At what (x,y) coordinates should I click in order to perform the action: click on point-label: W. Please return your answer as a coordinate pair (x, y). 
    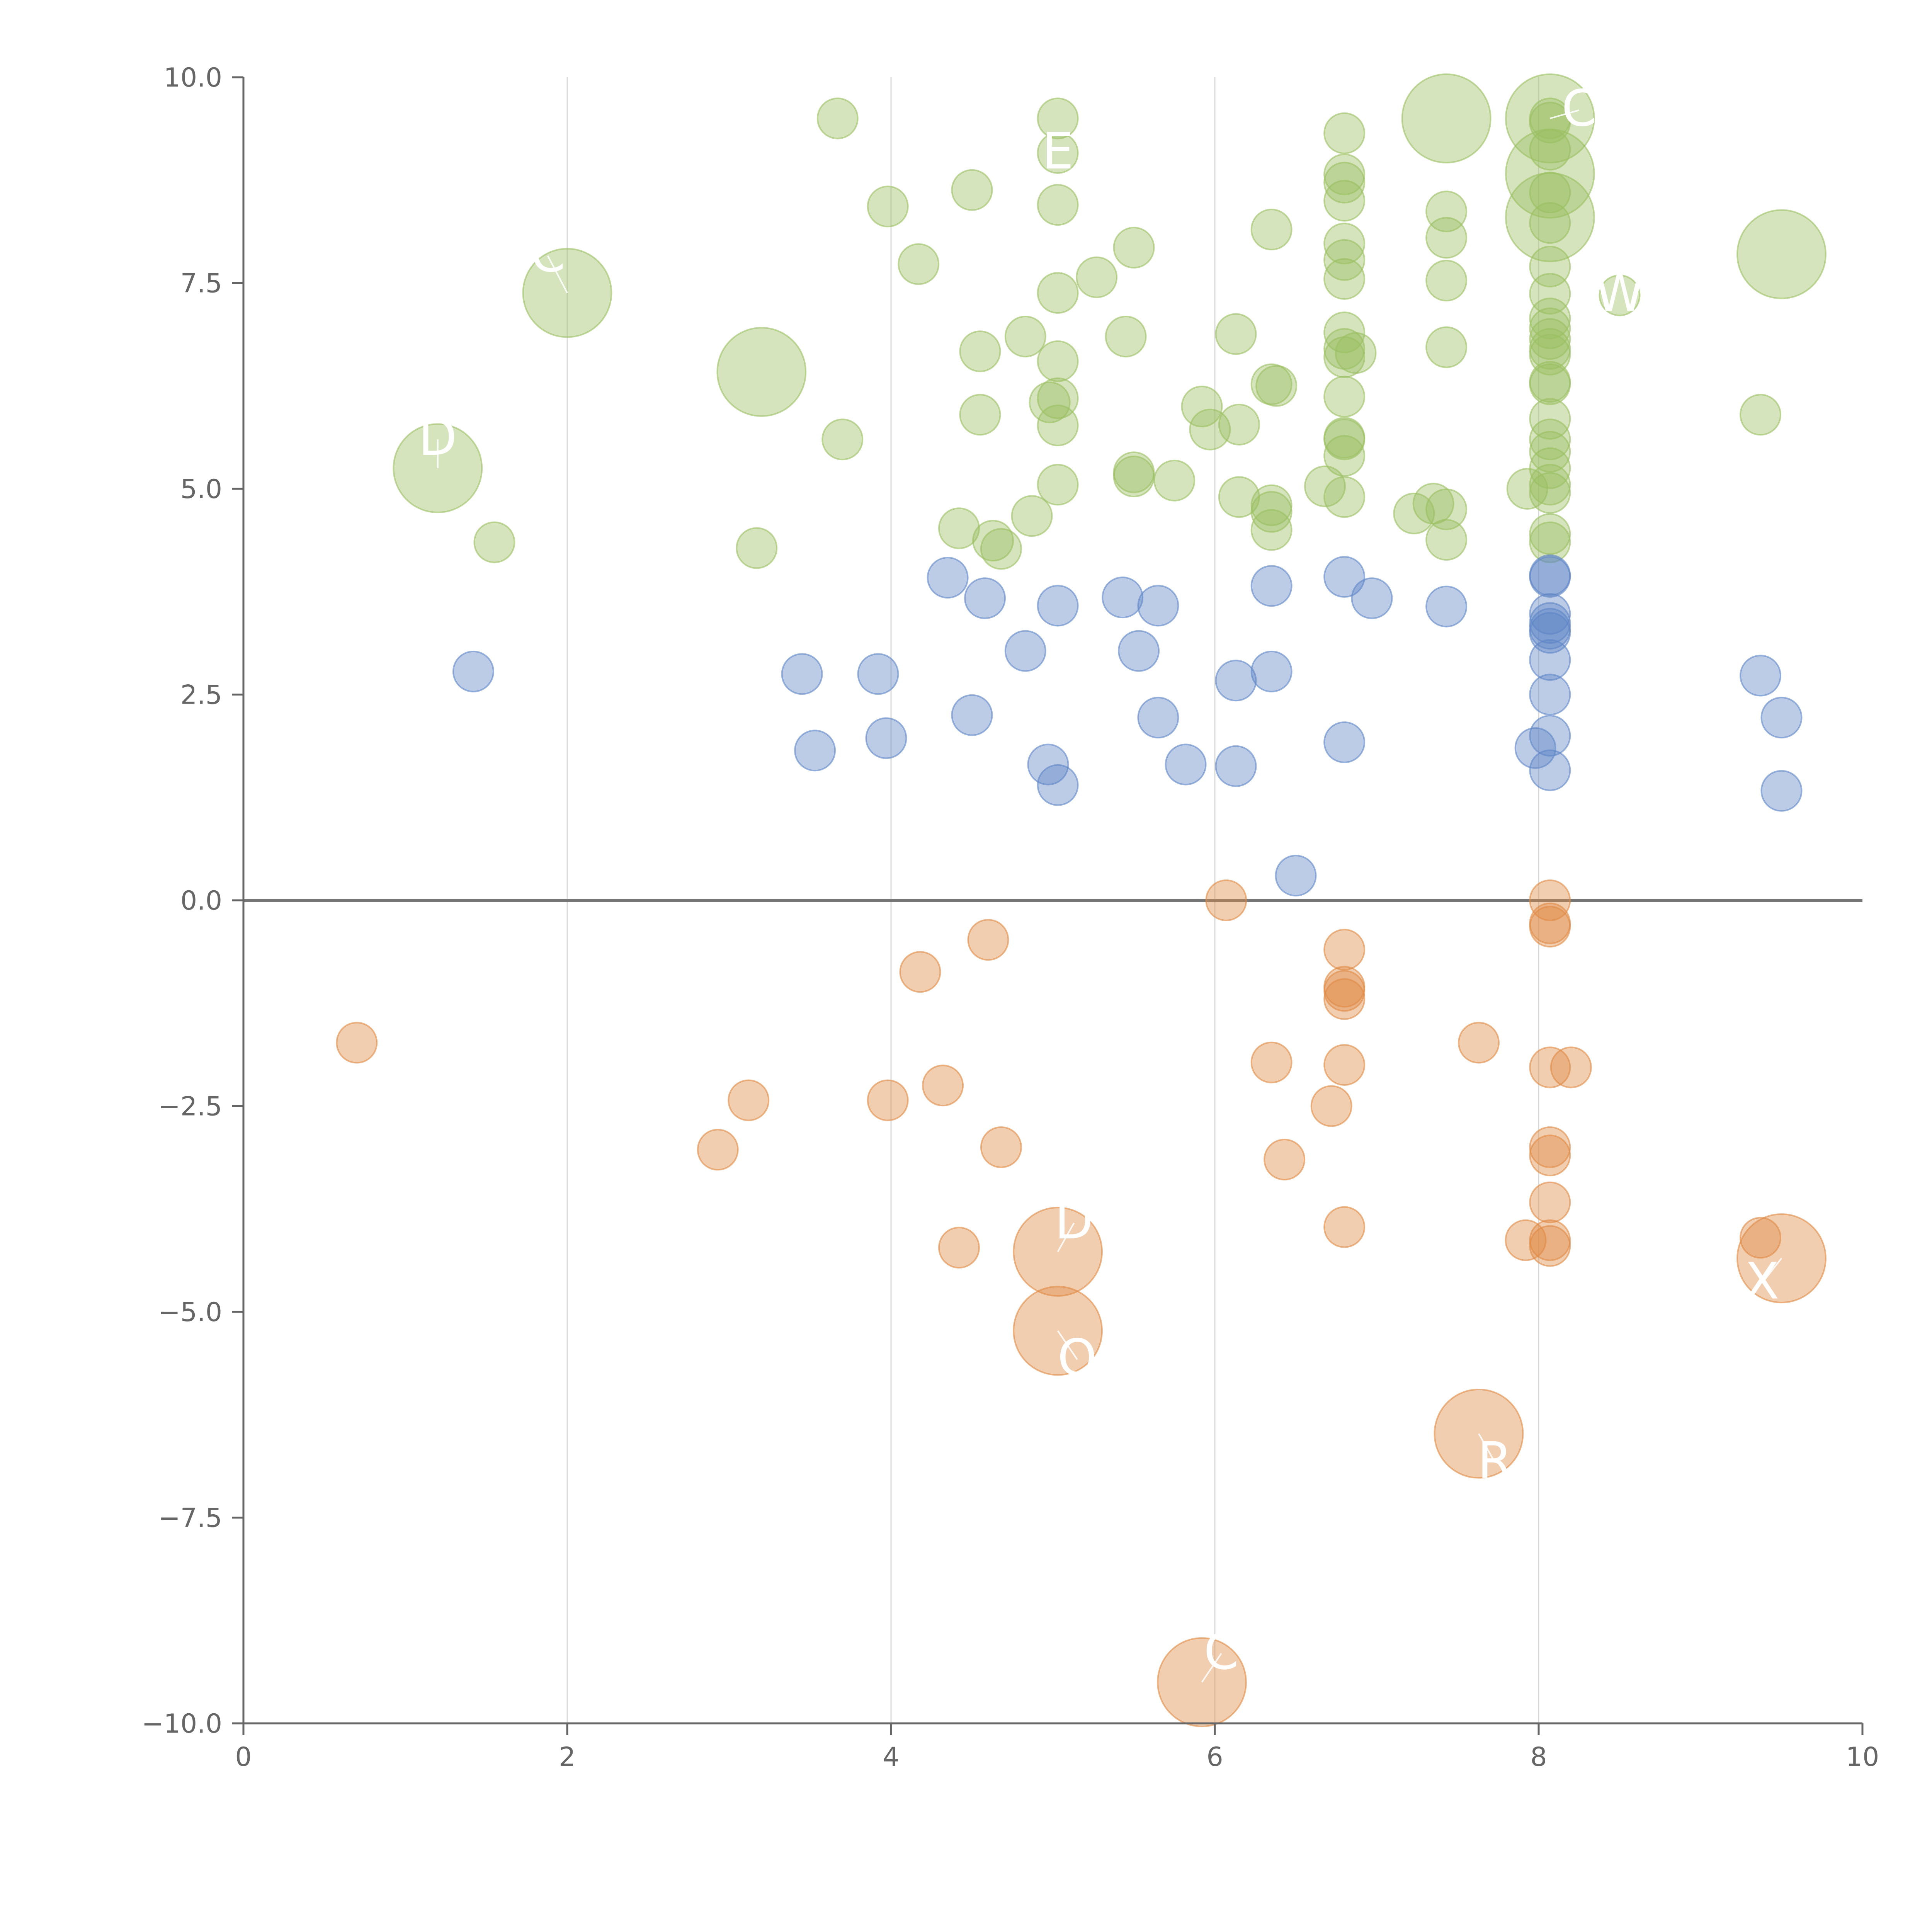
    Looking at the image, I should click on (1620, 294).